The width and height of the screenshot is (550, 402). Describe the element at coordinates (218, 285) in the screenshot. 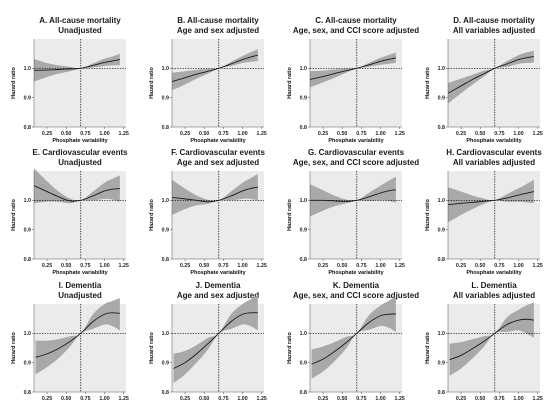

I see `panel-title: J. Dementia` at that location.